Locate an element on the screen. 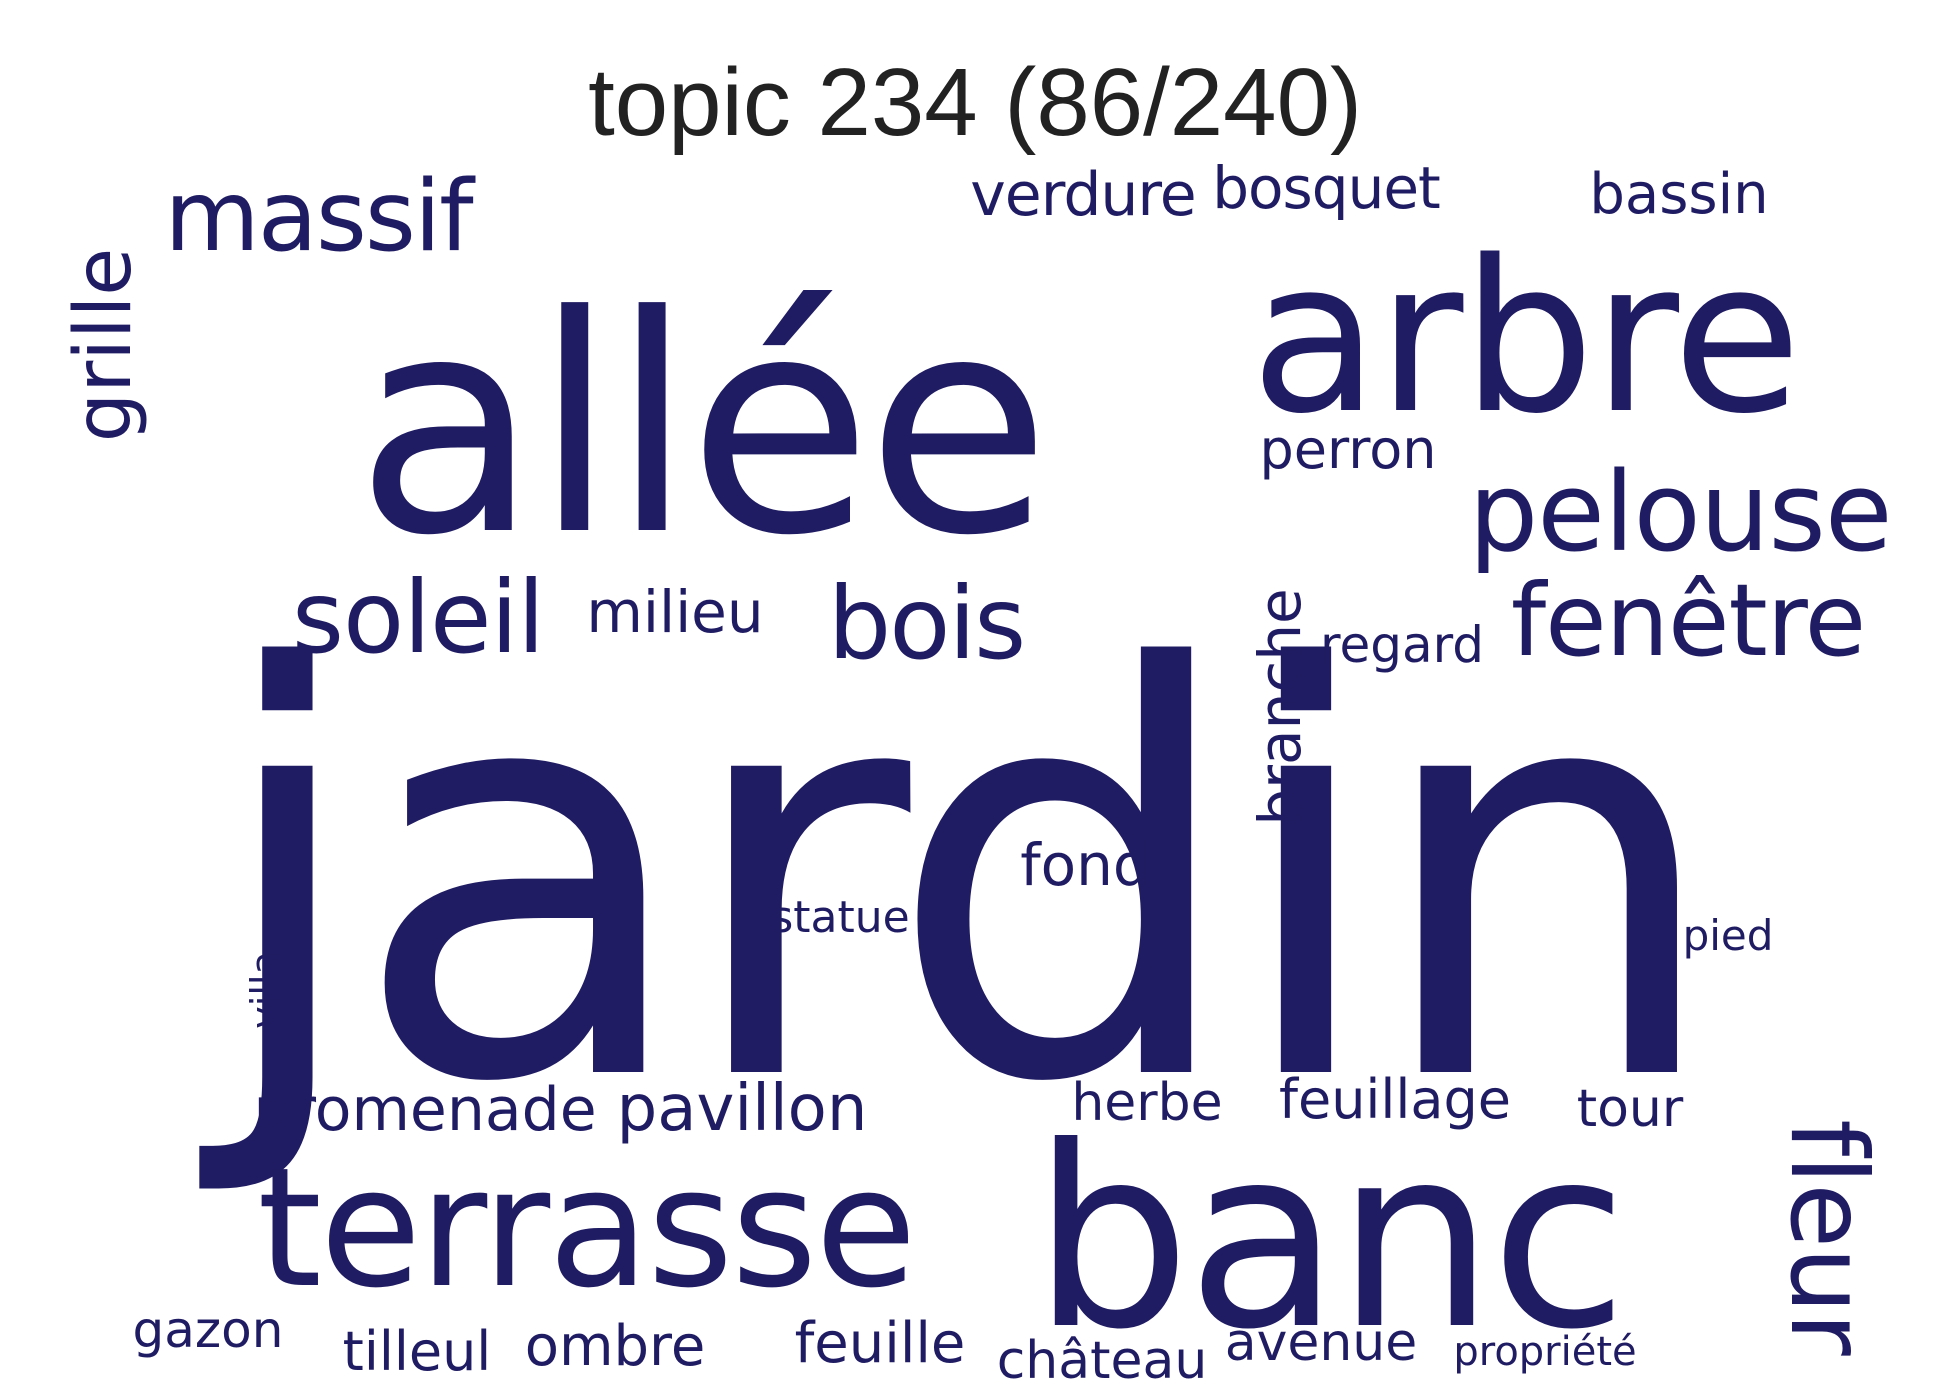 This screenshot has width=1950, height=1400. word-pelouse: pelouse is located at coordinates (1679, 512).